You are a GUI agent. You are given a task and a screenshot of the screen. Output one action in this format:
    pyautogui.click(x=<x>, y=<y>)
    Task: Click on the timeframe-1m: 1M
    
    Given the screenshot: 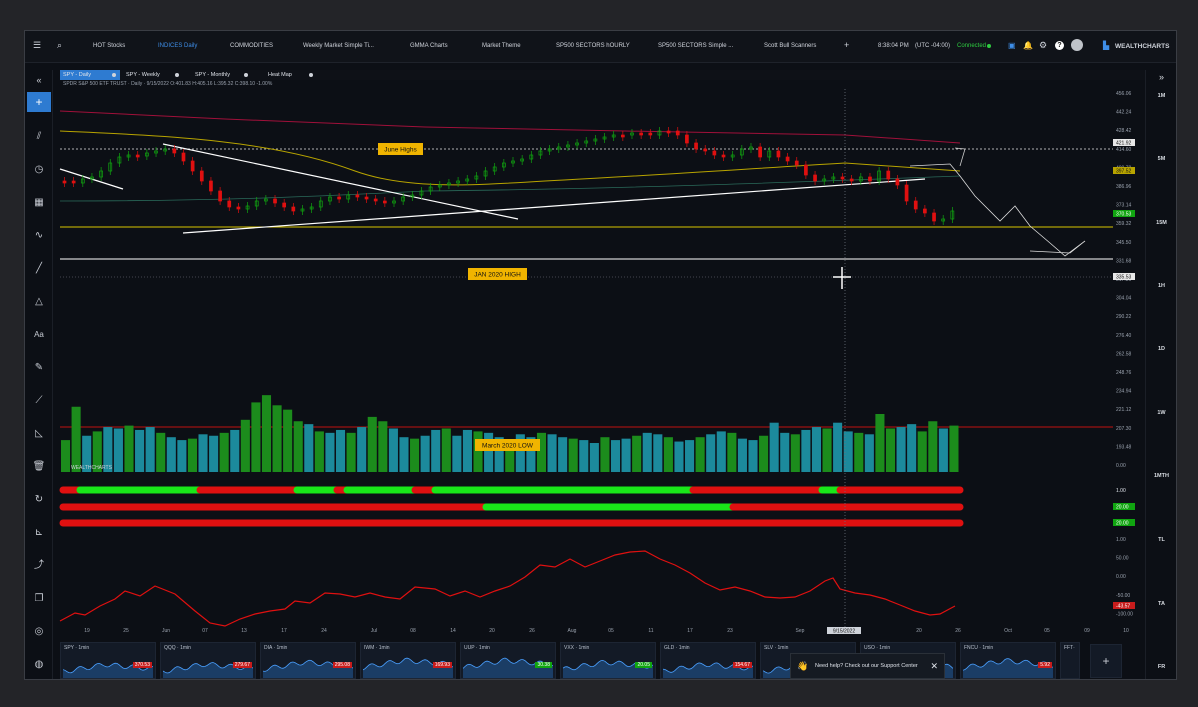 What is the action you would take?
    pyautogui.click(x=1161, y=96)
    